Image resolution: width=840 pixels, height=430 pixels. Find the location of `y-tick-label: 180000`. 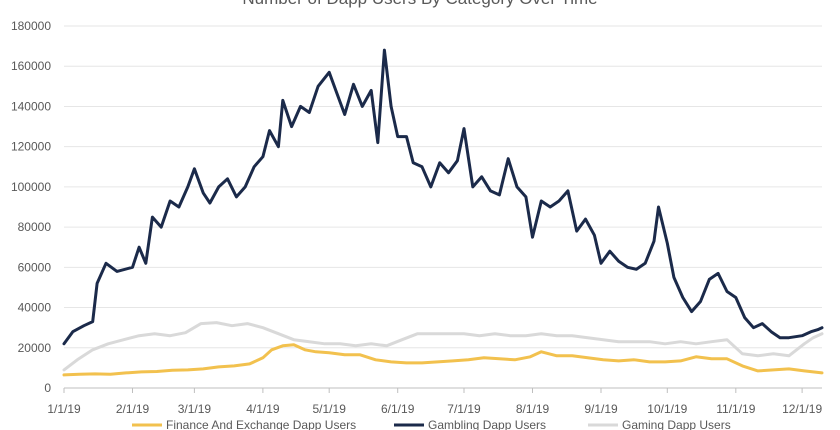

y-tick-label: 180000 is located at coordinates (31, 26).